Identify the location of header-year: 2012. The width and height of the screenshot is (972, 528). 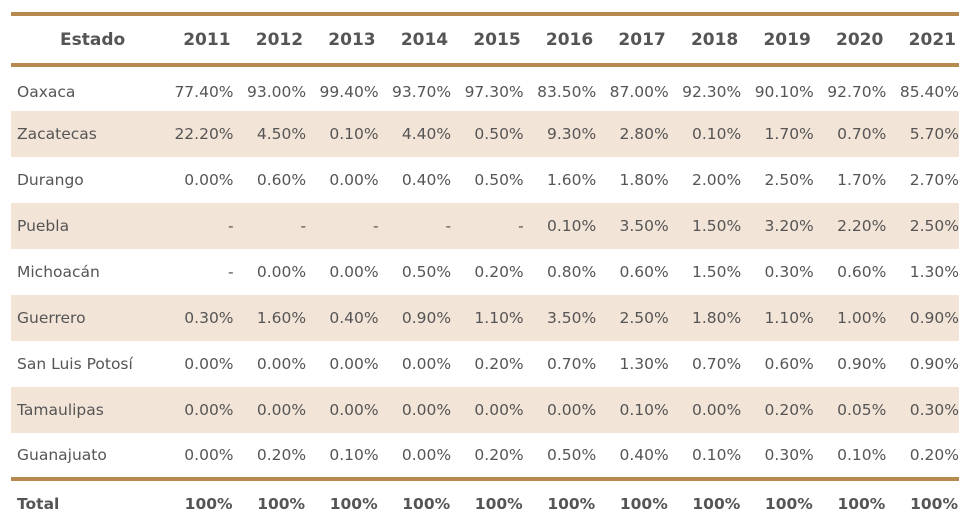
(270, 39).